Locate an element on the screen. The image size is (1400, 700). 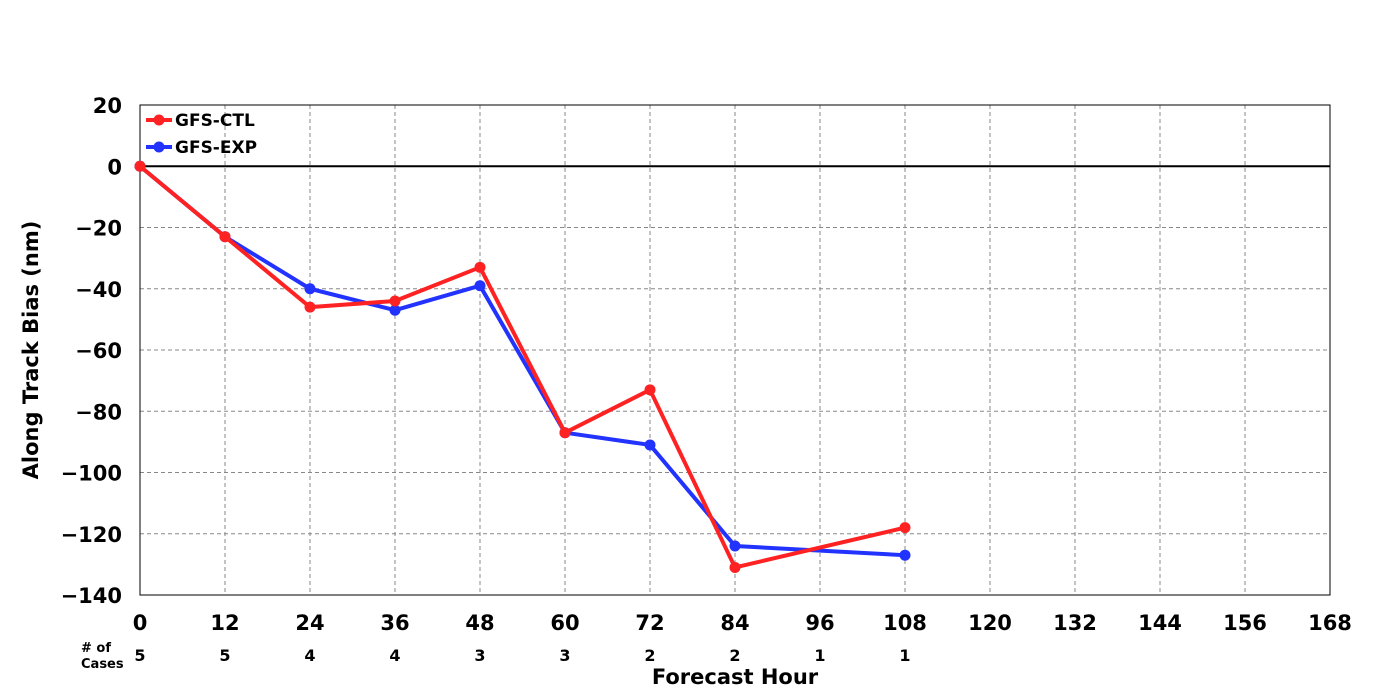
x-tick-label: 156 is located at coordinates (1245, 623).